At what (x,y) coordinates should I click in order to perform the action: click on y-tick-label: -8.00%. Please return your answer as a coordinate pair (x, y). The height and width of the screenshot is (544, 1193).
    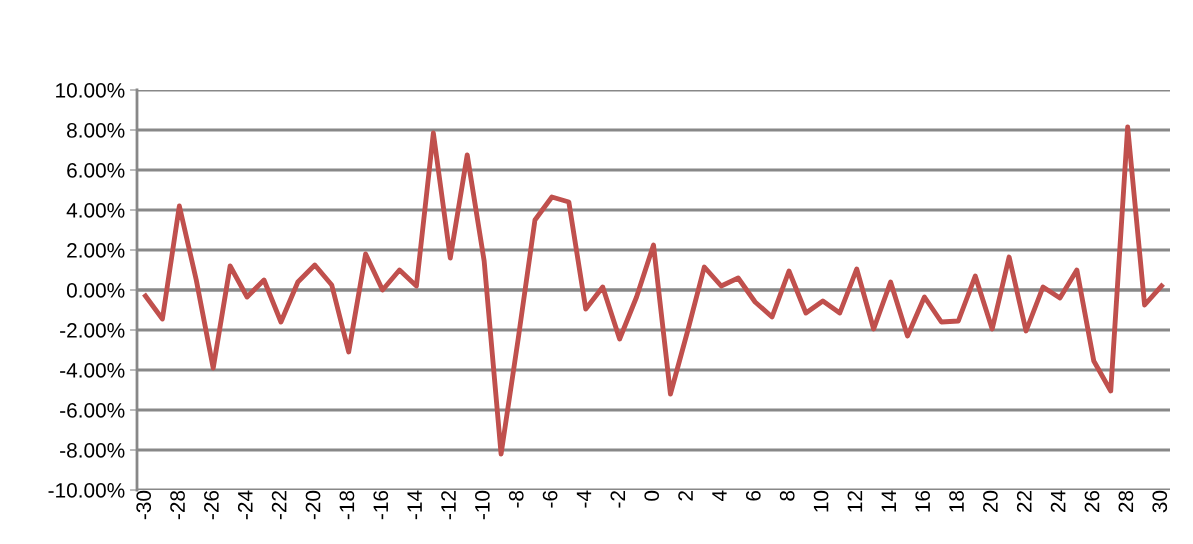
    Looking at the image, I should click on (92, 450).